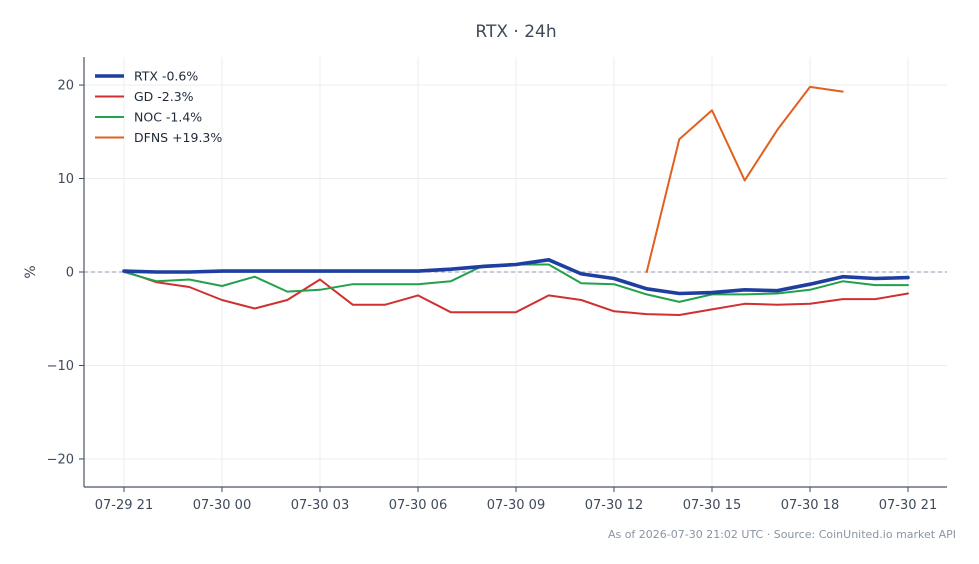 The width and height of the screenshot is (979, 564). I want to click on x-tick-label: 07-30 09, so click(516, 505).